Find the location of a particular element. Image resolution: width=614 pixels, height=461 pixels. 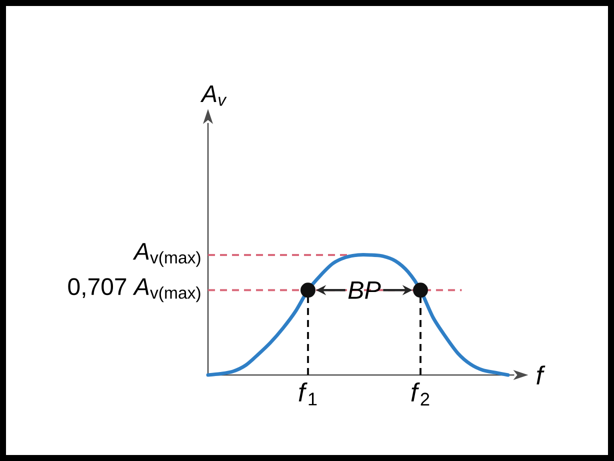

text: A$_{v}$ is located at coordinates (213, 96).